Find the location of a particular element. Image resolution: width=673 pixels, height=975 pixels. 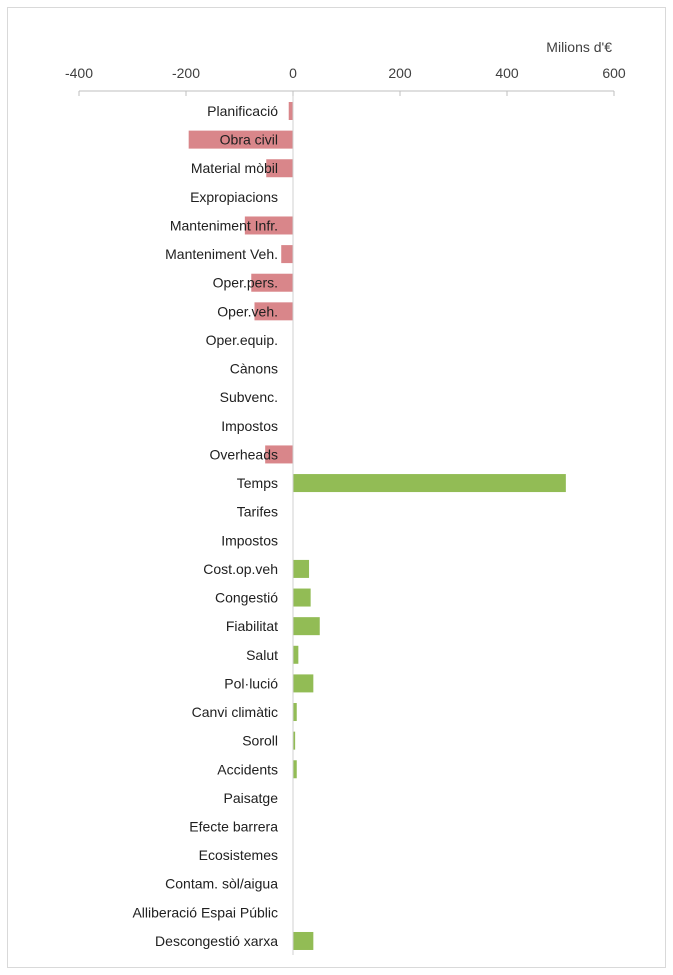

category-label: Congestió is located at coordinates (246, 598).